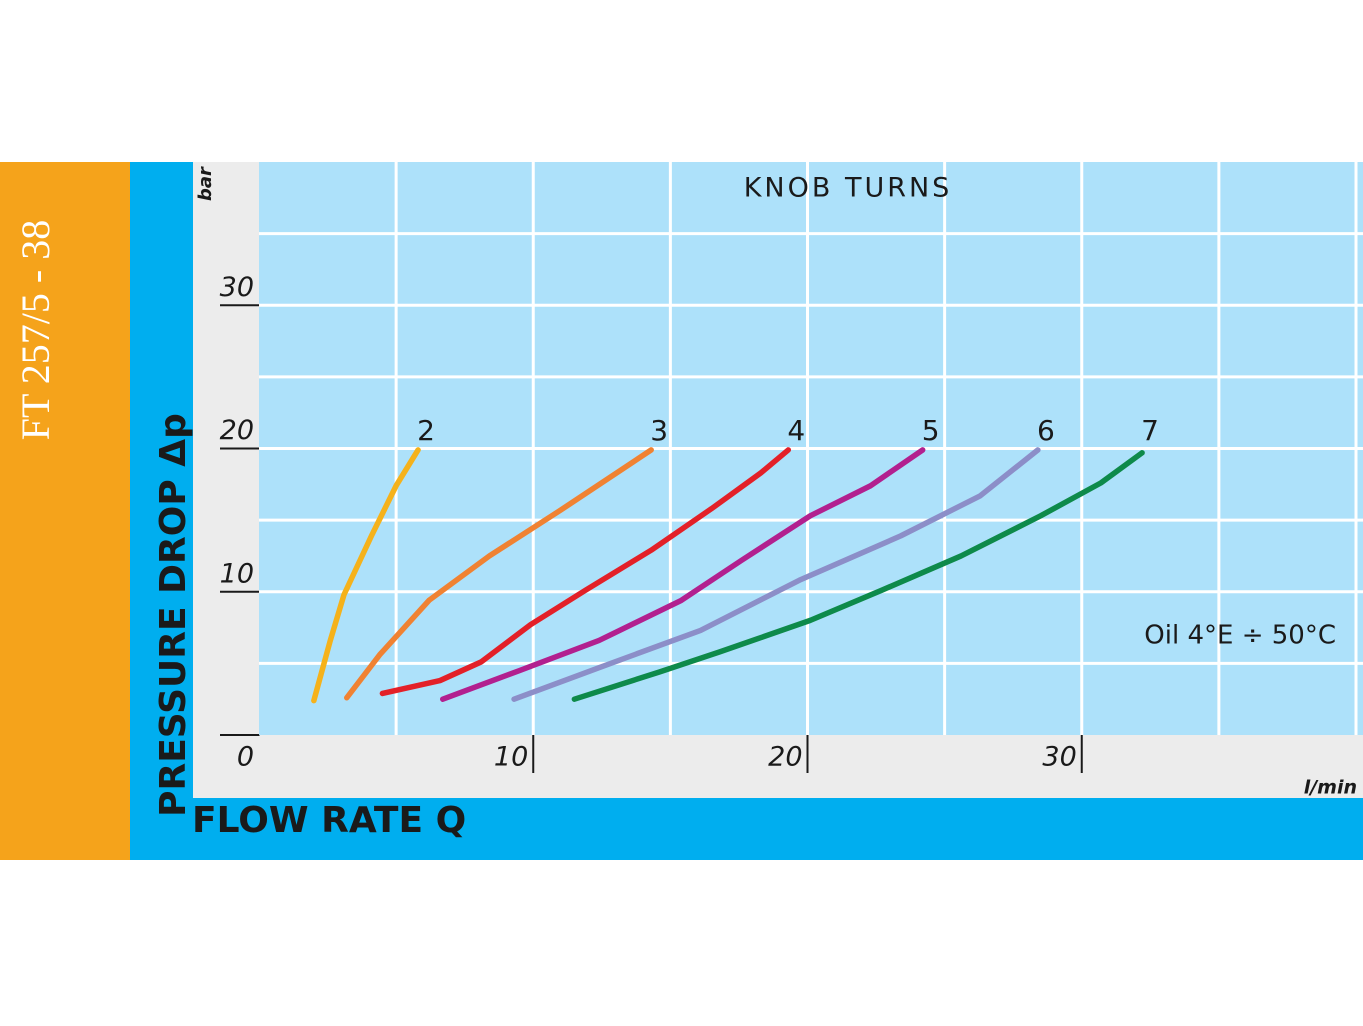 Image resolution: width=1363 pixels, height=1026 pixels. Describe the element at coordinates (1330, 788) in the screenshot. I see `x-unit: l/min` at that location.